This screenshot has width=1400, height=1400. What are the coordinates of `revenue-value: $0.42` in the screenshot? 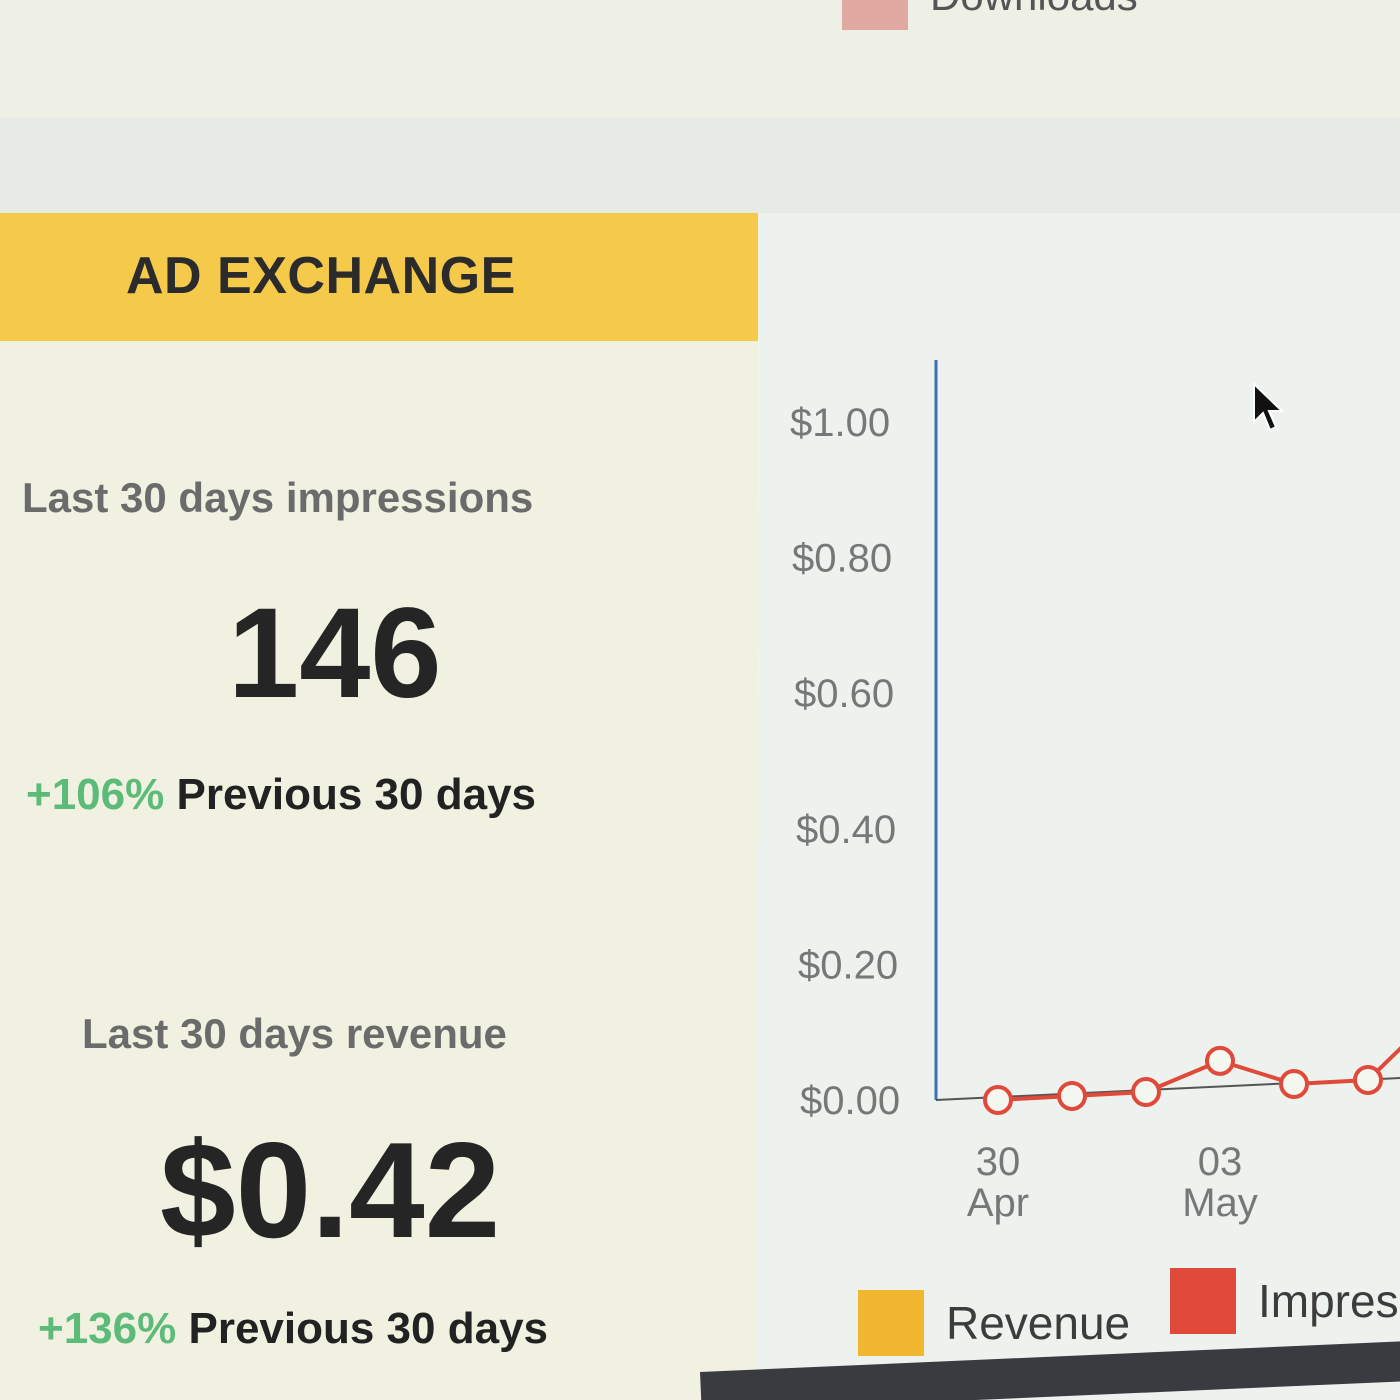 It's located at (330, 1190).